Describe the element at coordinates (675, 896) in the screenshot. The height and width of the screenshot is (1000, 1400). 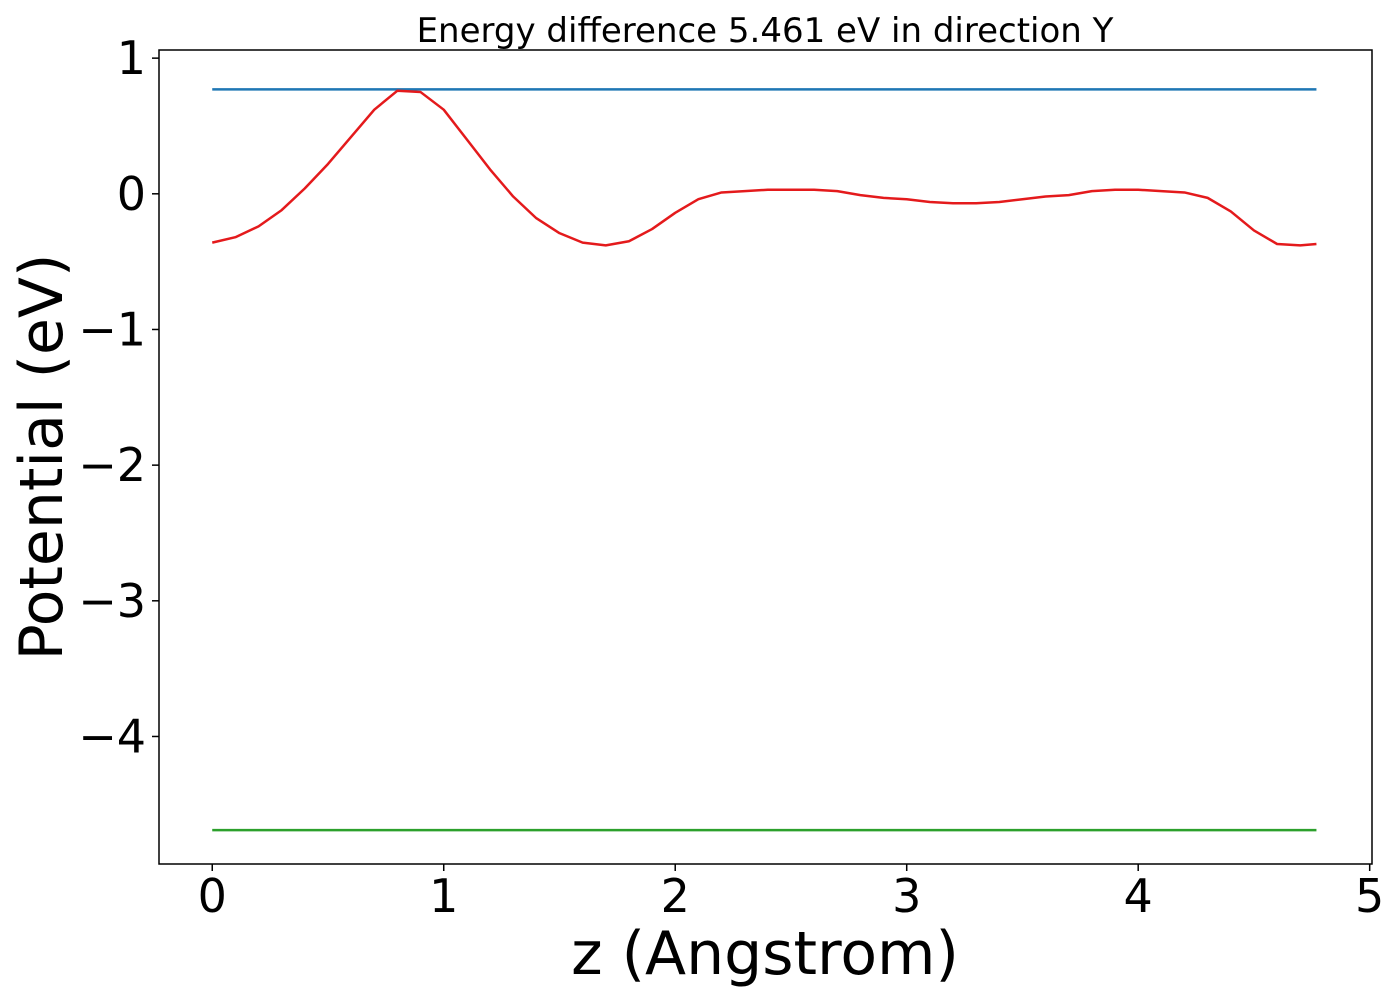
I see `x-tick-label: 2` at that location.